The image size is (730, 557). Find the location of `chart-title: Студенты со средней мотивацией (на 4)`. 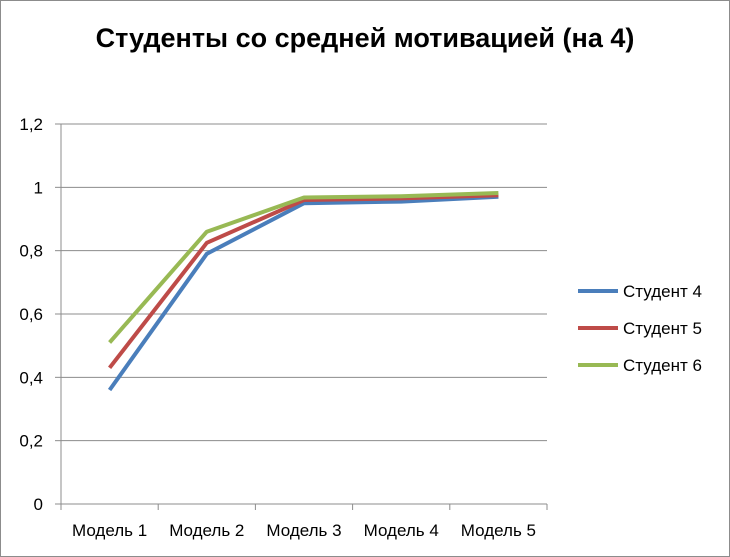

chart-title: Студенты со средней мотивацией (на 4) is located at coordinates (365, 38).